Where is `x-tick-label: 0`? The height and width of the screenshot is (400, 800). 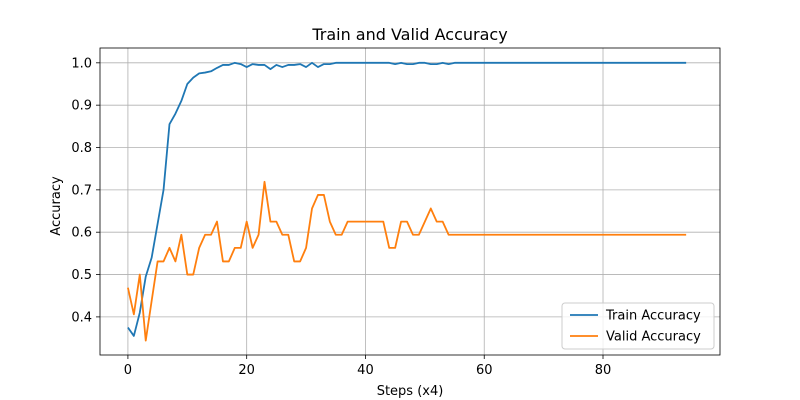
x-tick-label: 0 is located at coordinates (128, 370).